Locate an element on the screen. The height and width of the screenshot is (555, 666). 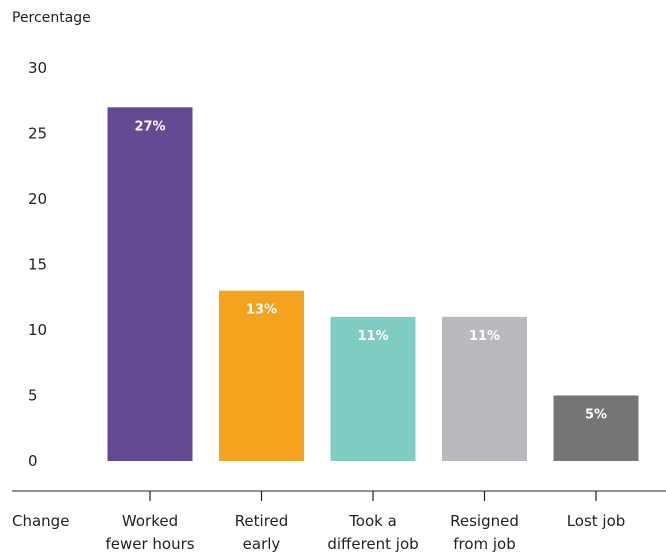
y-axis-ticks: 0 5 10 15 20 25 30 is located at coordinates (37, 264).